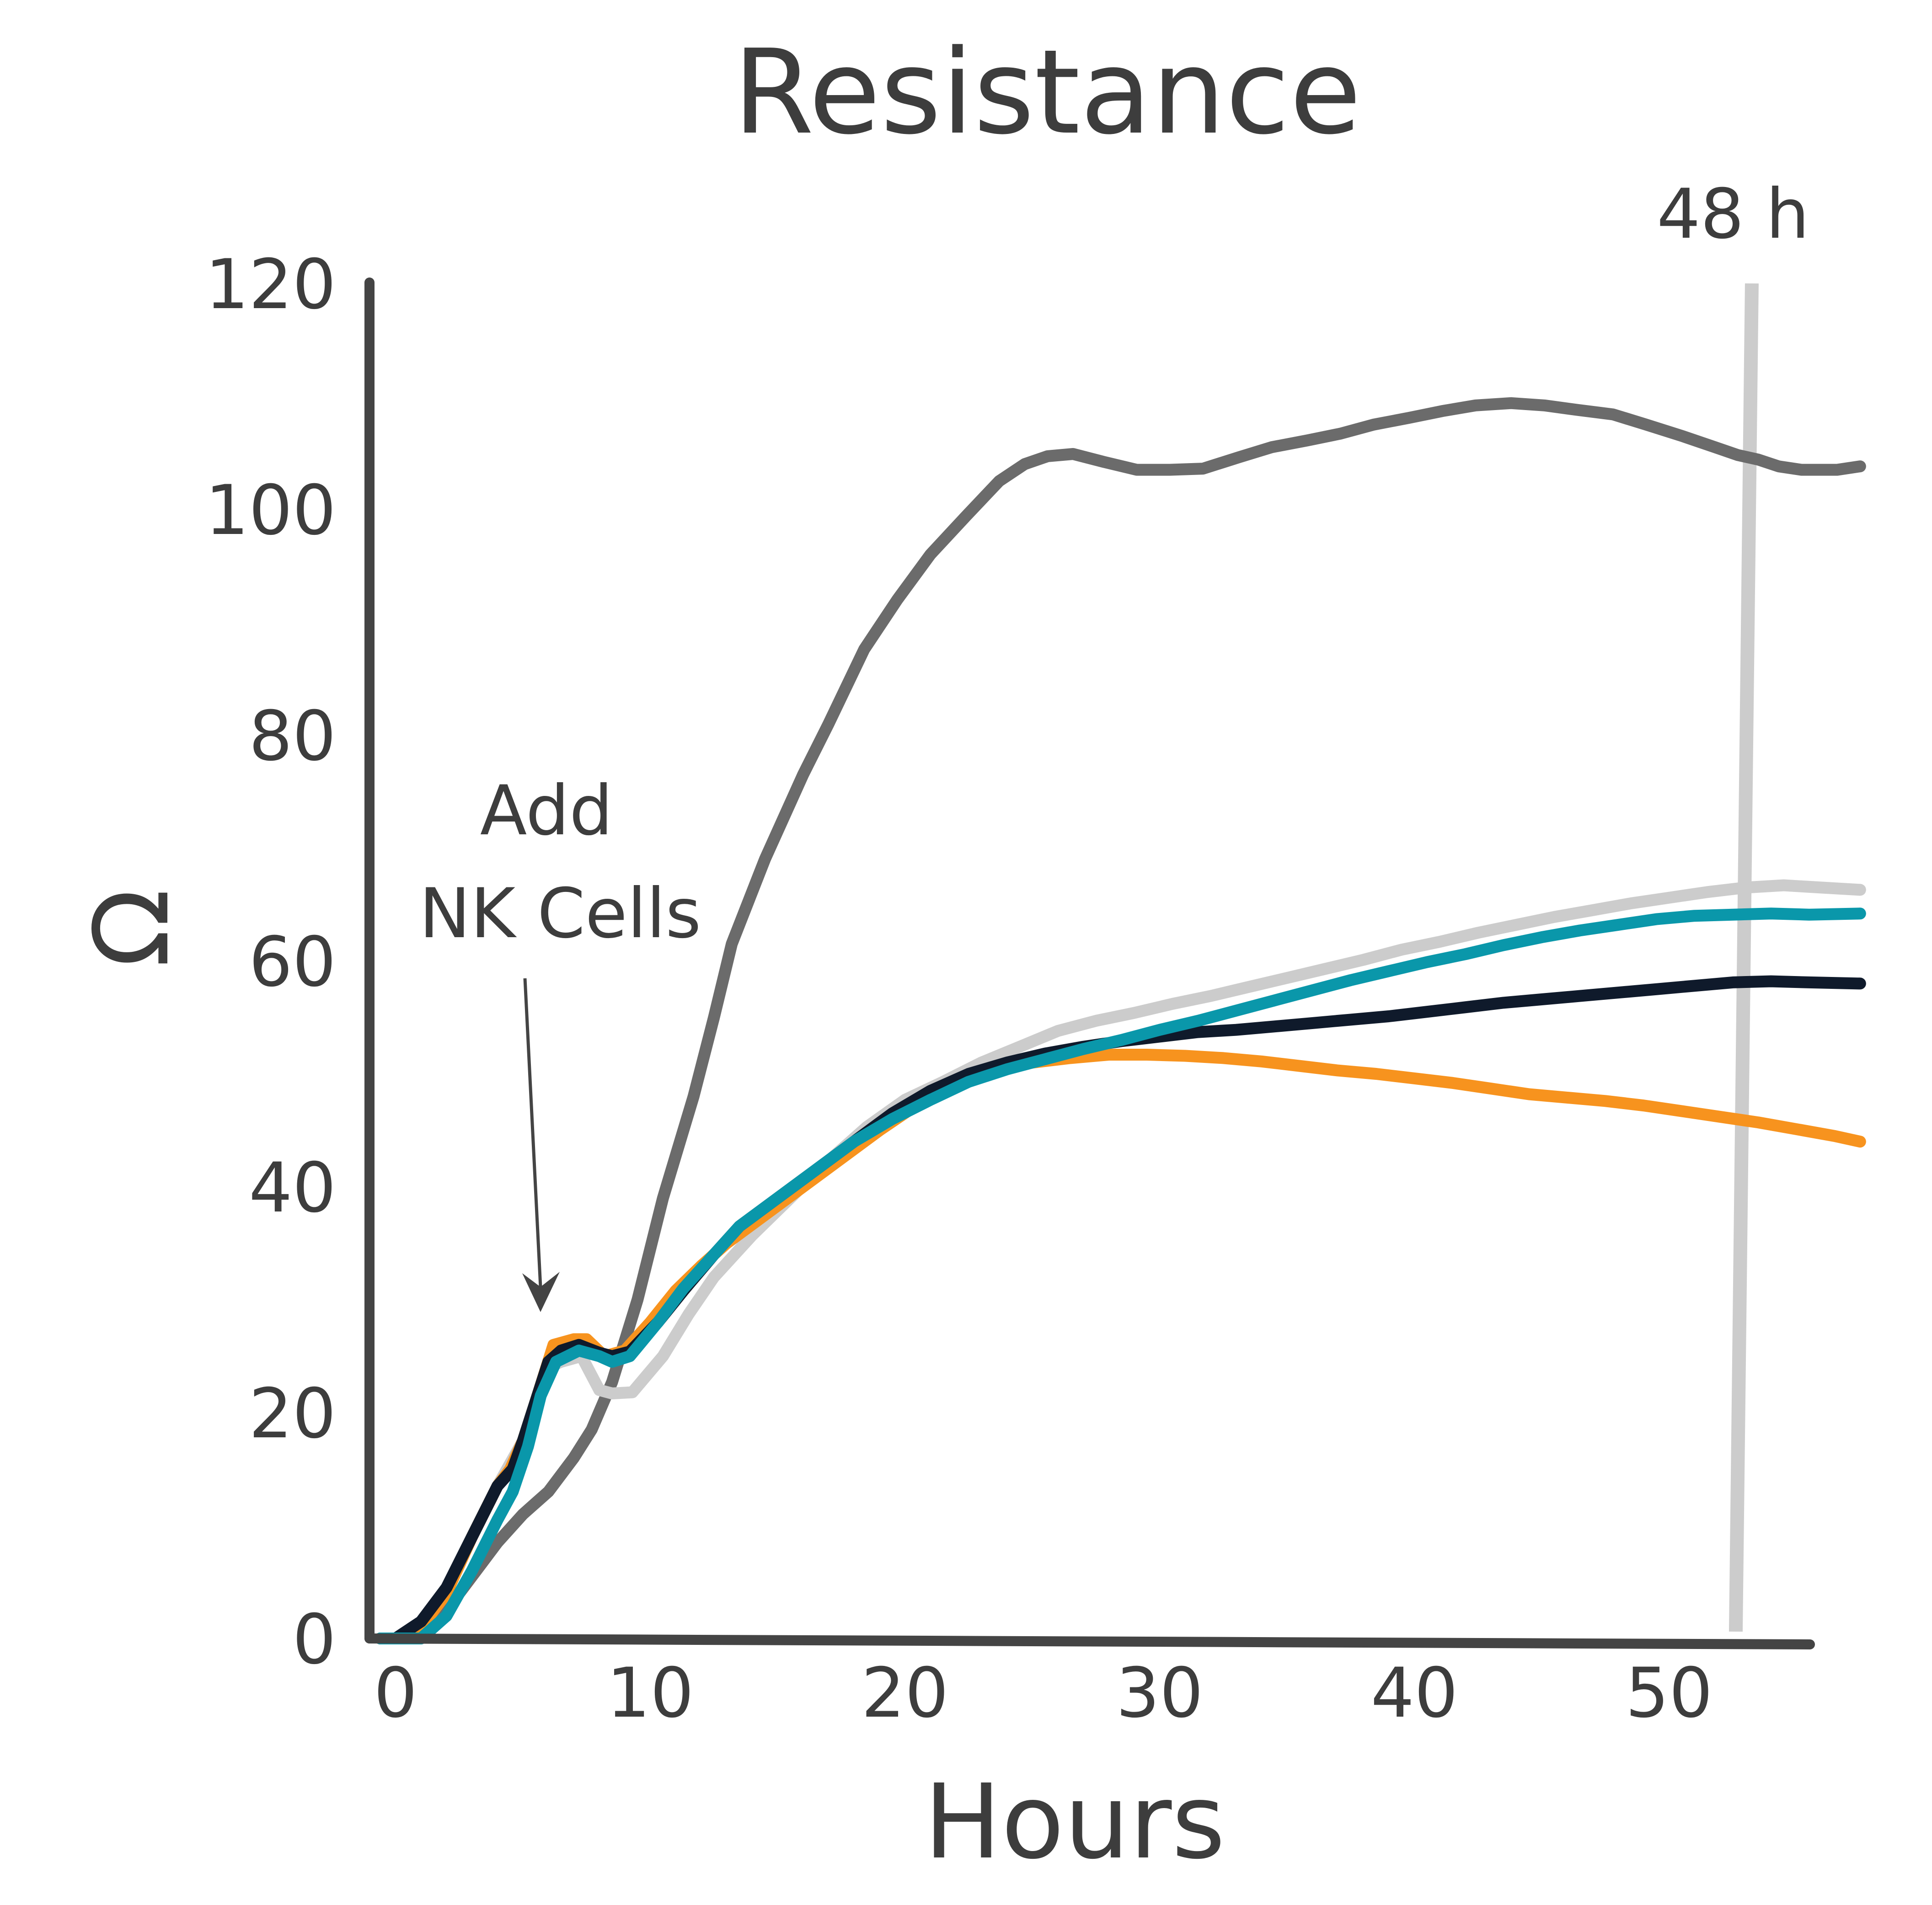  What do you see at coordinates (395, 1693) in the screenshot?
I see `x-tick-label: 0` at bounding box center [395, 1693].